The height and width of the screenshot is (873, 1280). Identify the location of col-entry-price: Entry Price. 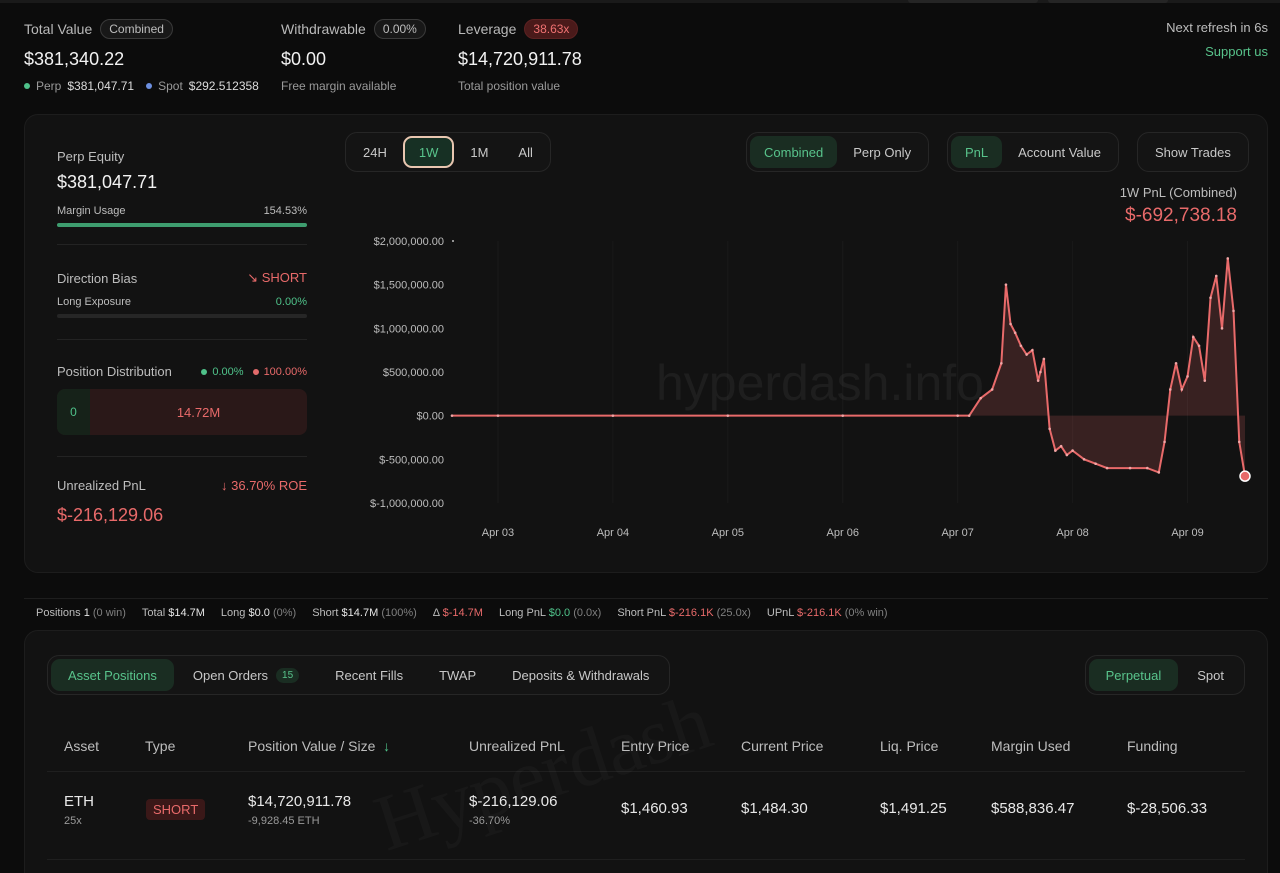
(655, 746).